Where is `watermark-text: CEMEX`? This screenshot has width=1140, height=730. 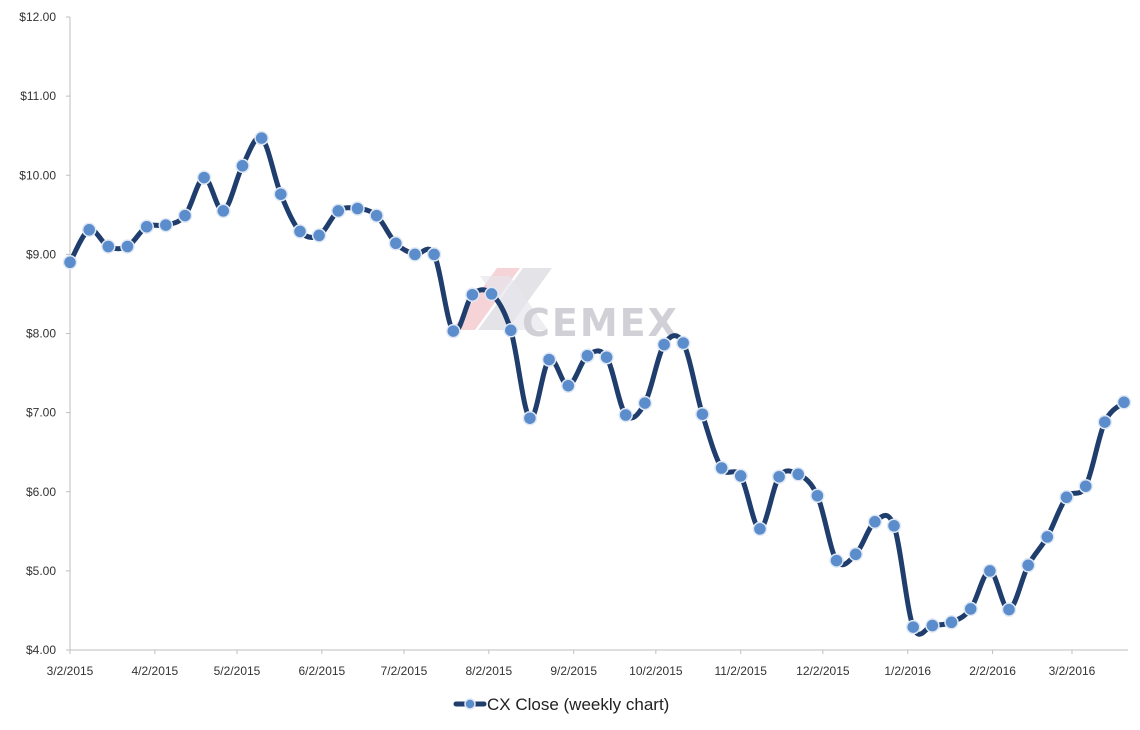 watermark-text: CEMEX is located at coordinates (600, 323).